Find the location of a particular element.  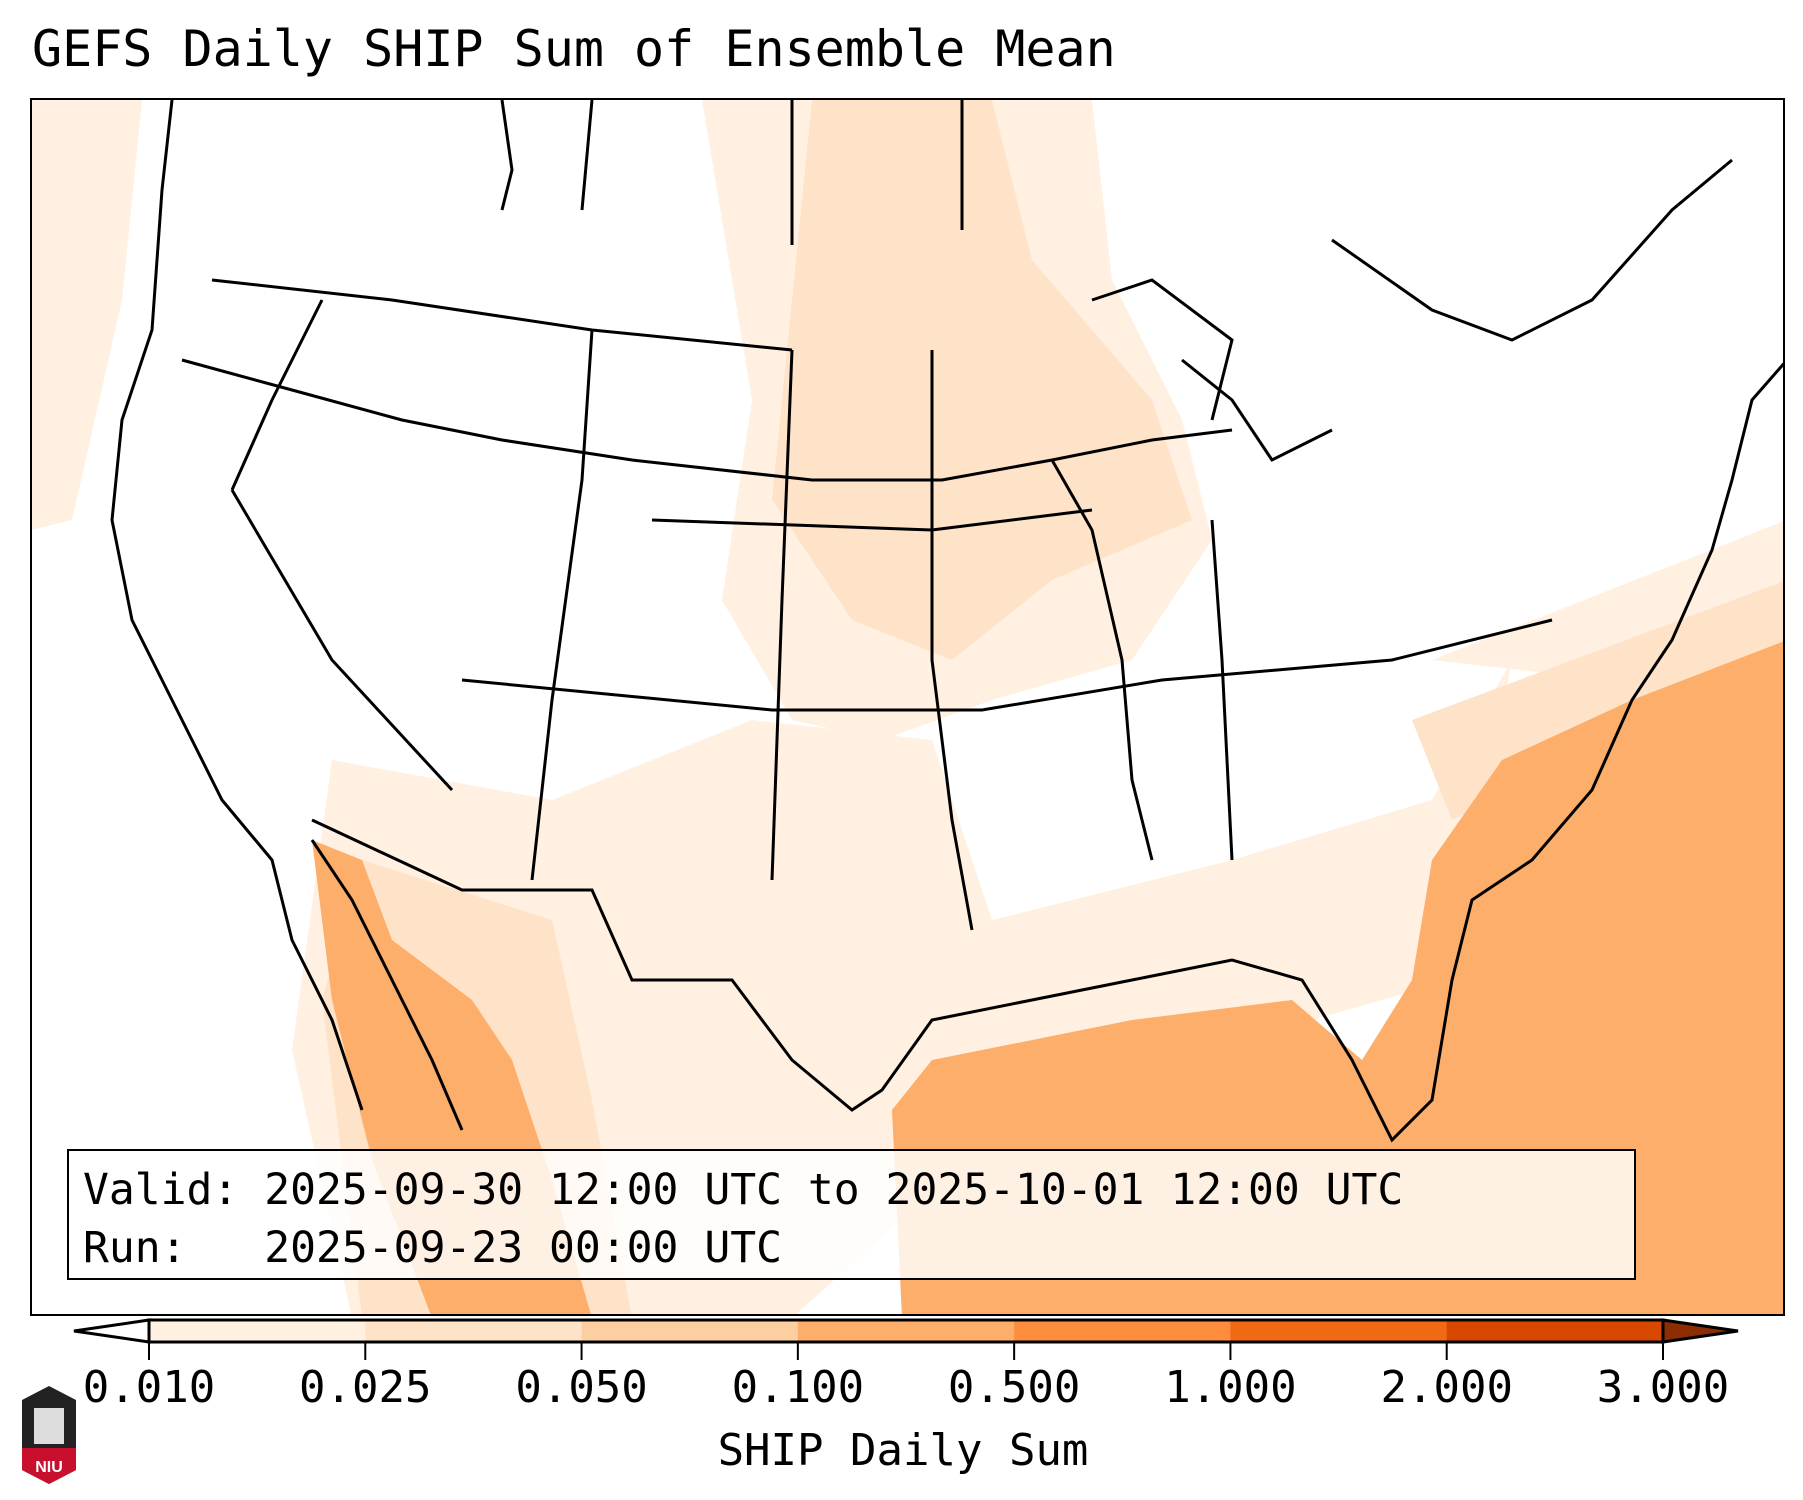

colorbar-under-triangle is located at coordinates (112, 1331).